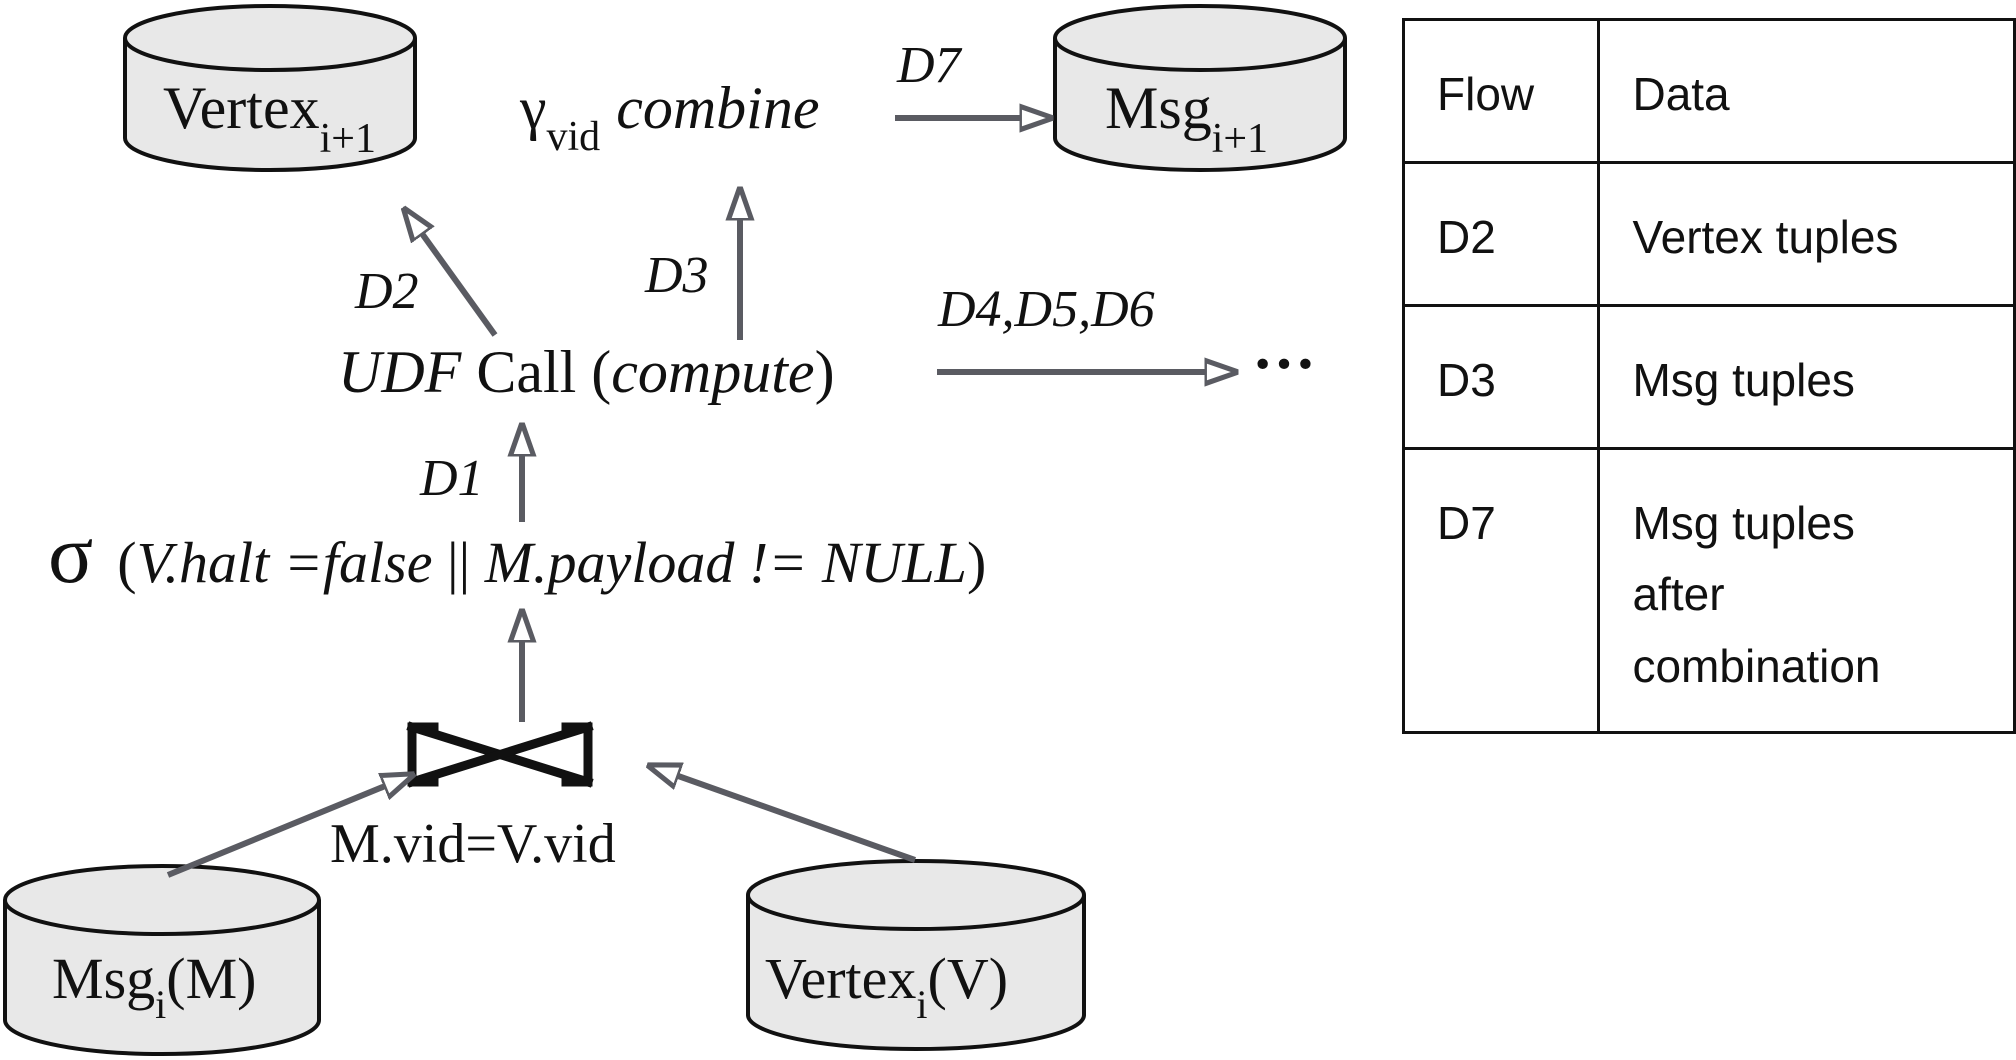 This screenshot has height=1060, width=2016. Describe the element at coordinates (676, 275) in the screenshot. I see `edge-label-d3: D3` at that location.